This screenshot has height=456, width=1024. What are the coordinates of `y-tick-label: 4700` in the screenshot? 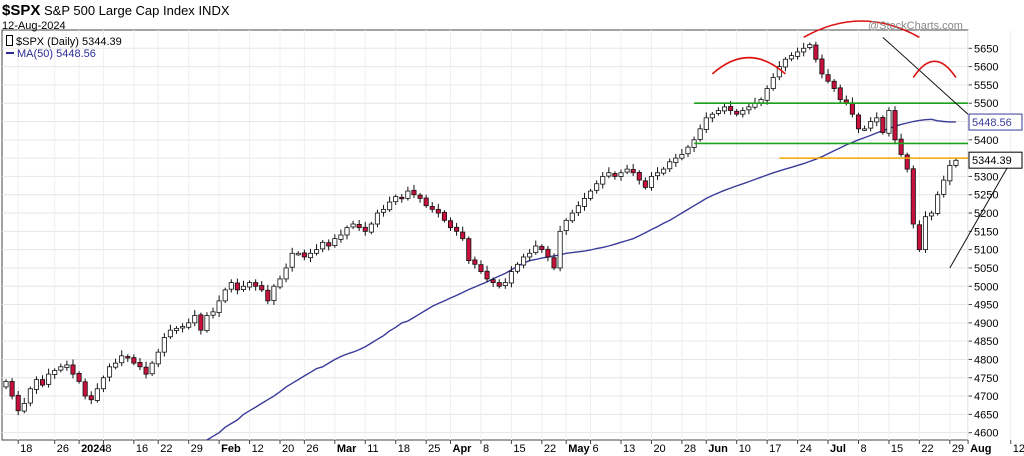 It's located at (986, 397).